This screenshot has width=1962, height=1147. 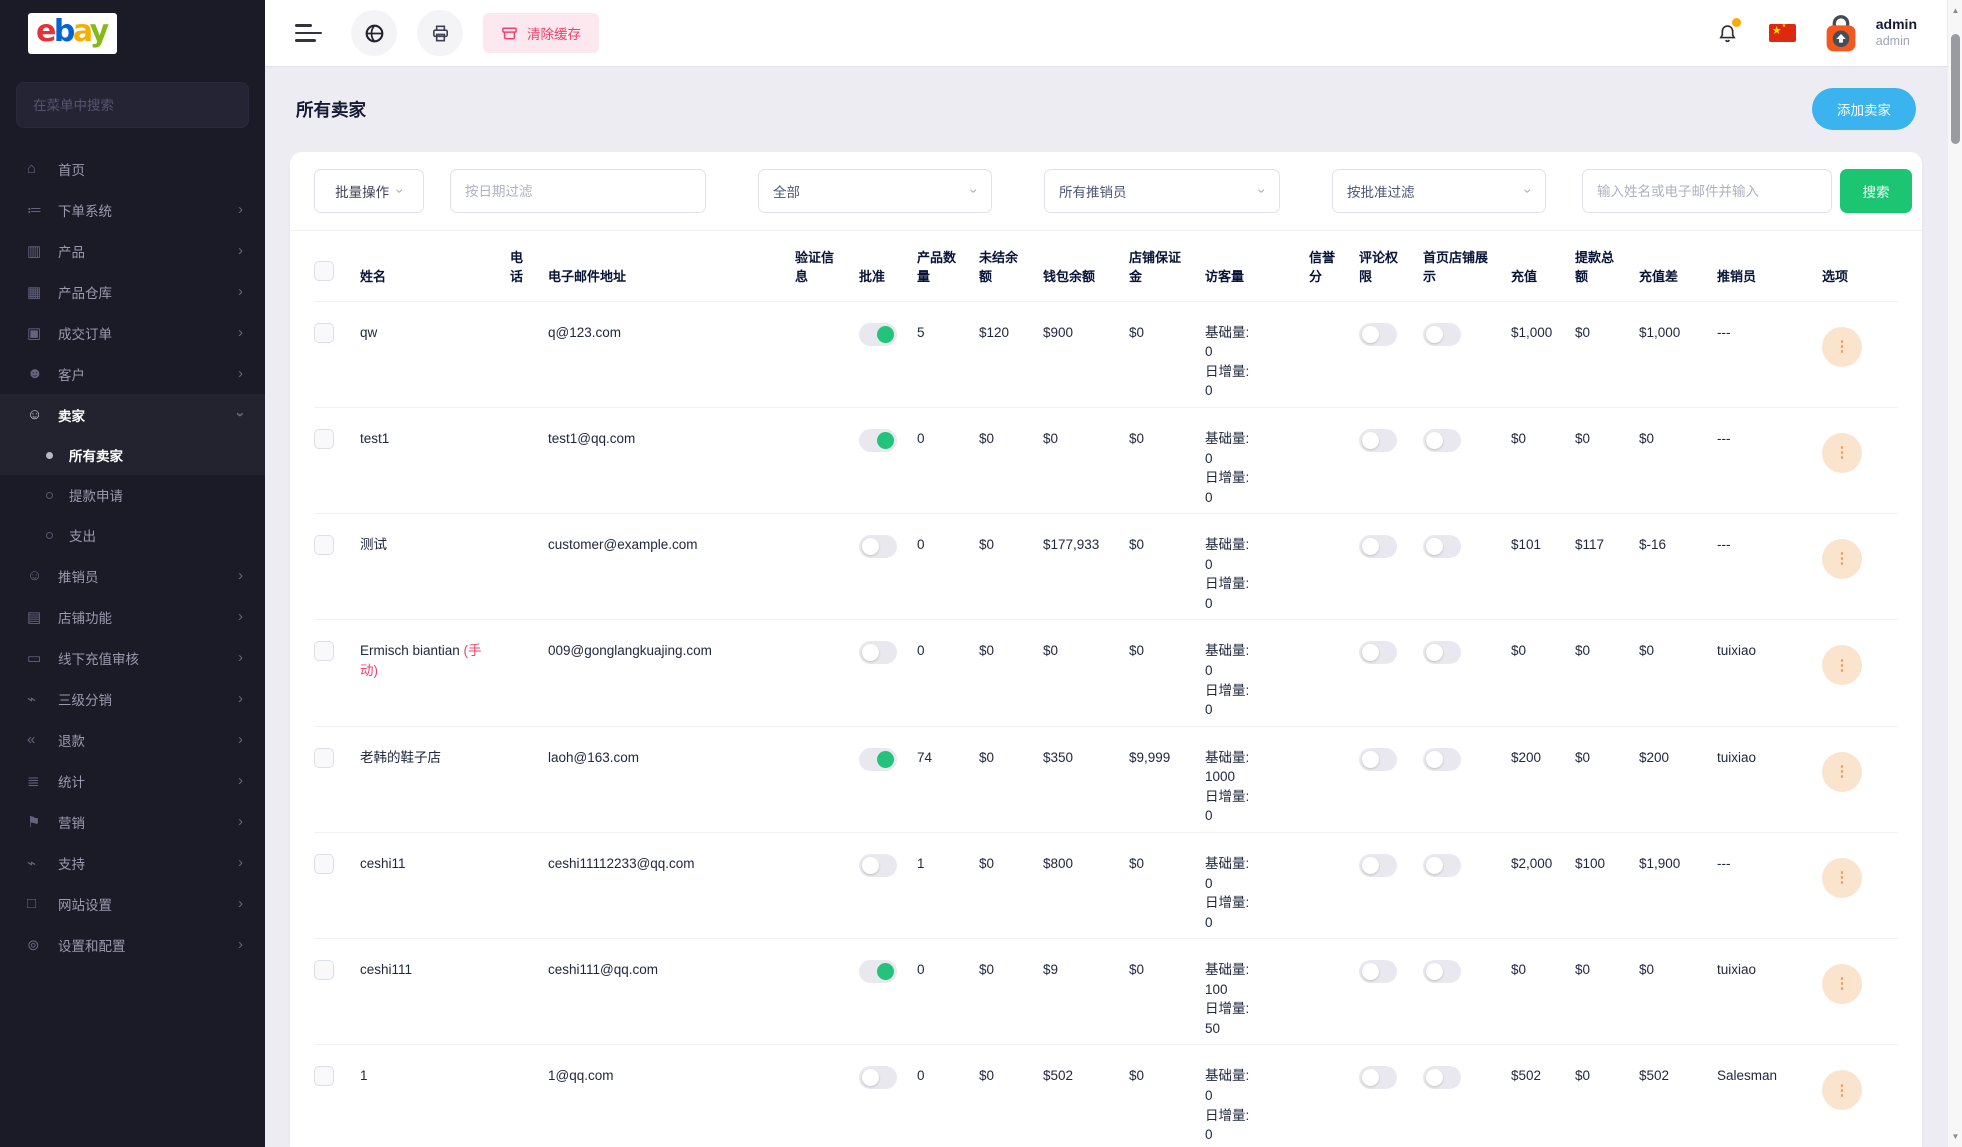 What do you see at coordinates (1678, 266) in the screenshot?
I see `column-header: 充值差` at bounding box center [1678, 266].